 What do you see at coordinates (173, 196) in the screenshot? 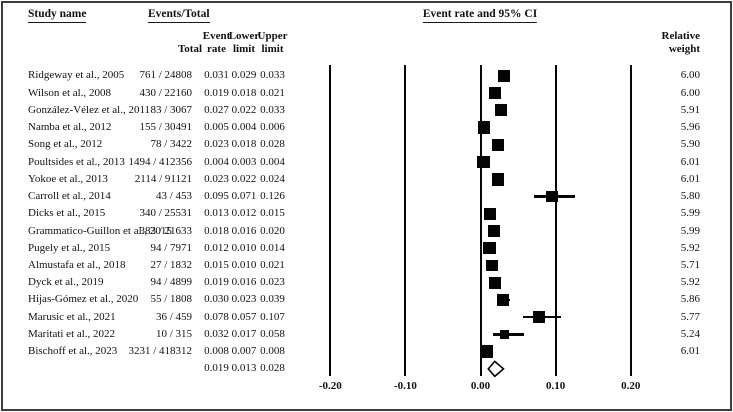
I see `events-total: 43 / 453` at bounding box center [173, 196].